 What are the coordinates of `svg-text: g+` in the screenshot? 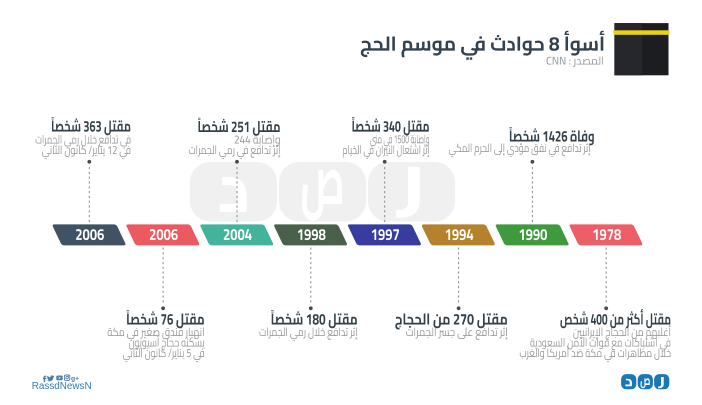 It's located at (75, 378).